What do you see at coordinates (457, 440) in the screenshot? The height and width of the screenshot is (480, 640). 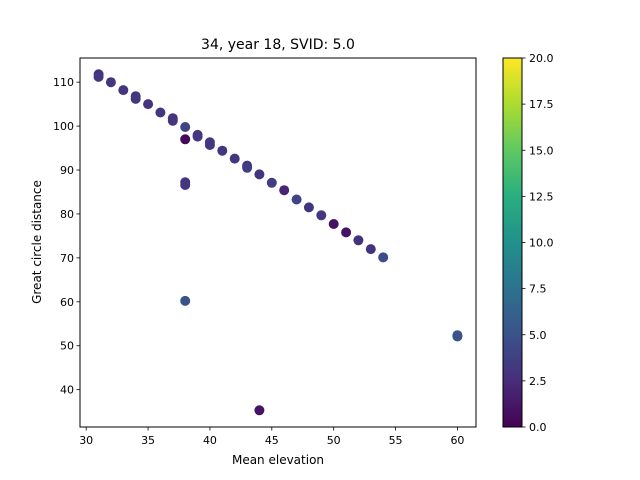 I see `x-tick-label: 60` at bounding box center [457, 440].